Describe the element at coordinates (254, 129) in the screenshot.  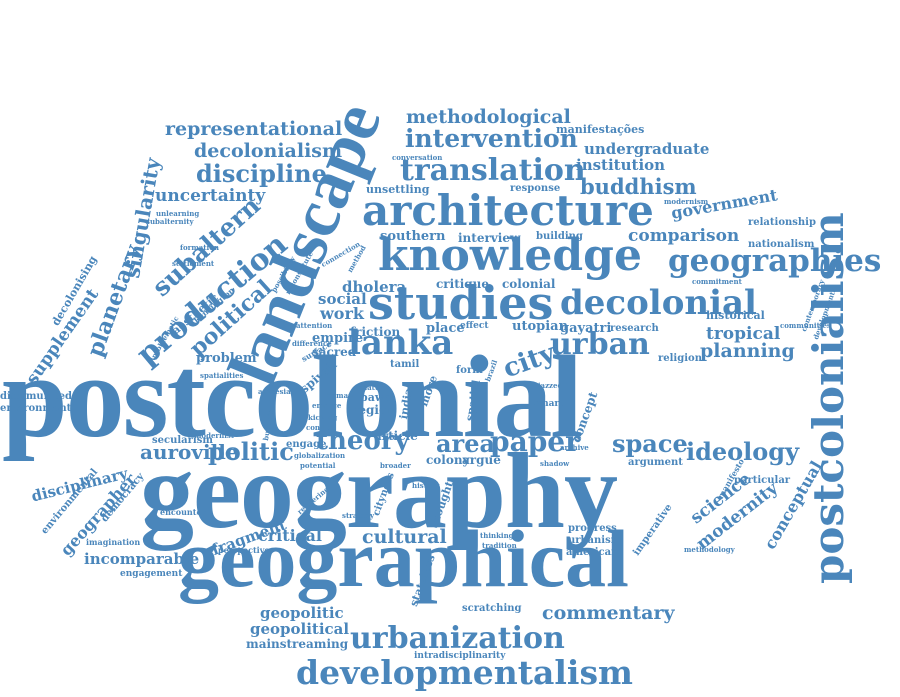
I see `word-representational: representational` at that location.